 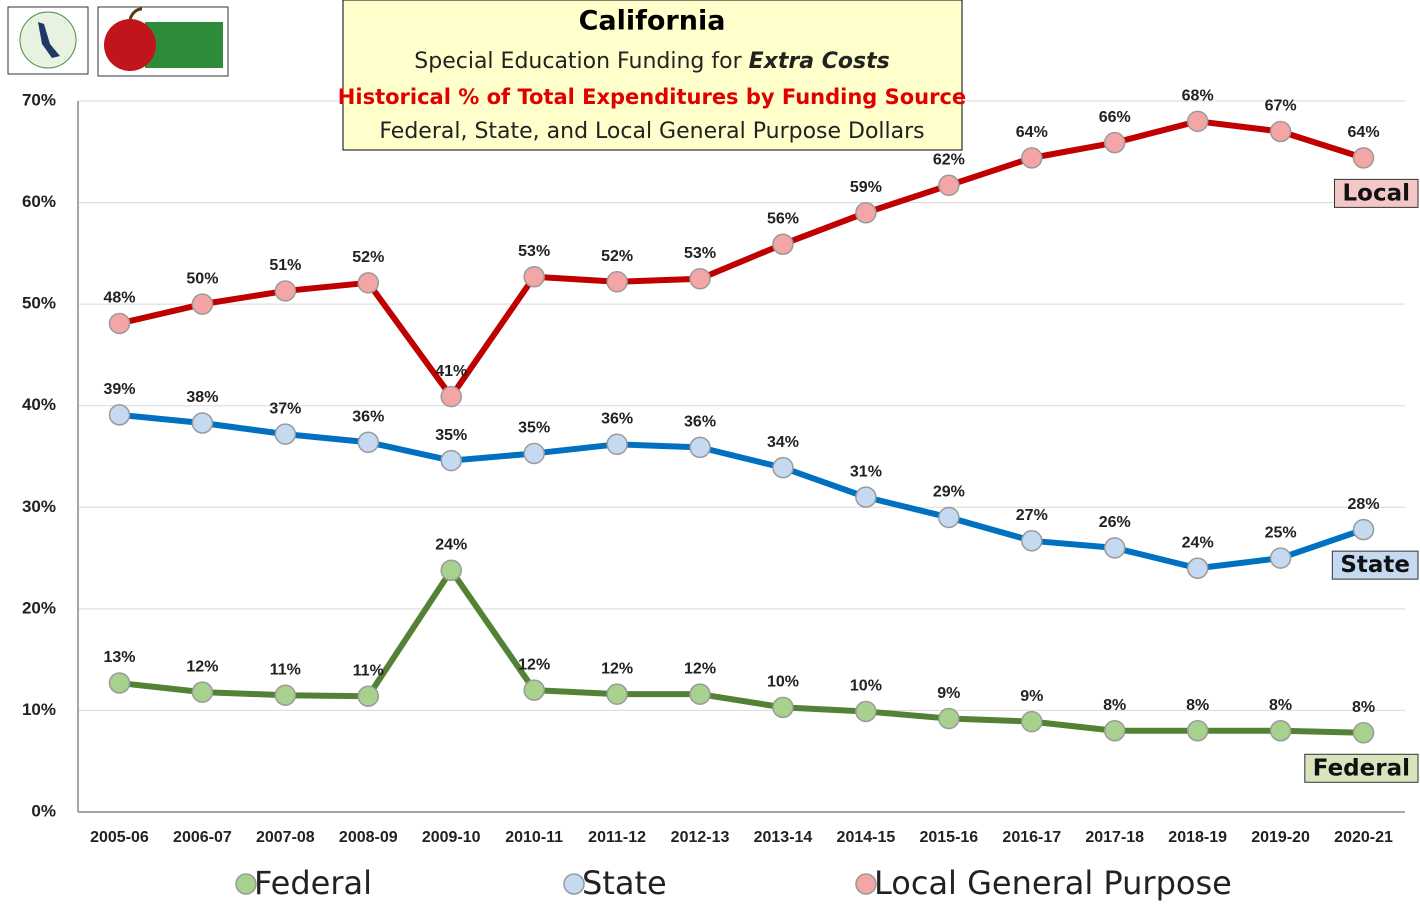 What do you see at coordinates (624, 883) in the screenshot?
I see `legend-label: State` at bounding box center [624, 883].